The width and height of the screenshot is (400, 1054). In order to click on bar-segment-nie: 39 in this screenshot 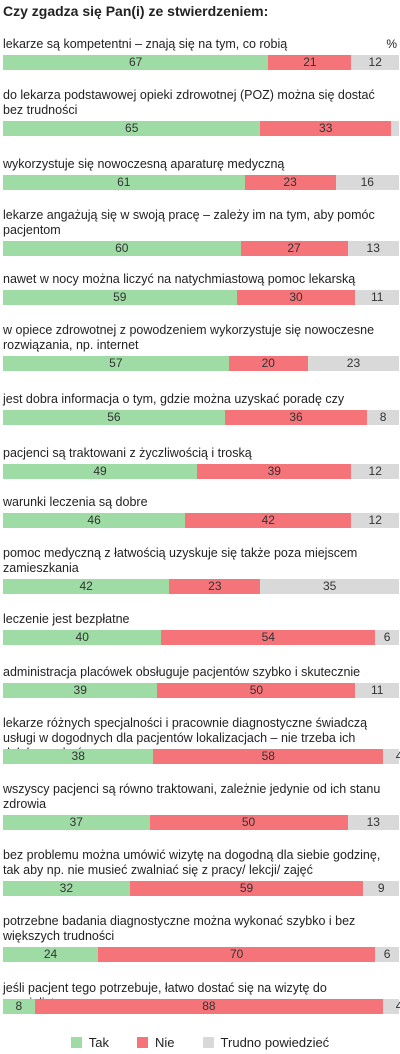, I will do `click(274, 471)`.